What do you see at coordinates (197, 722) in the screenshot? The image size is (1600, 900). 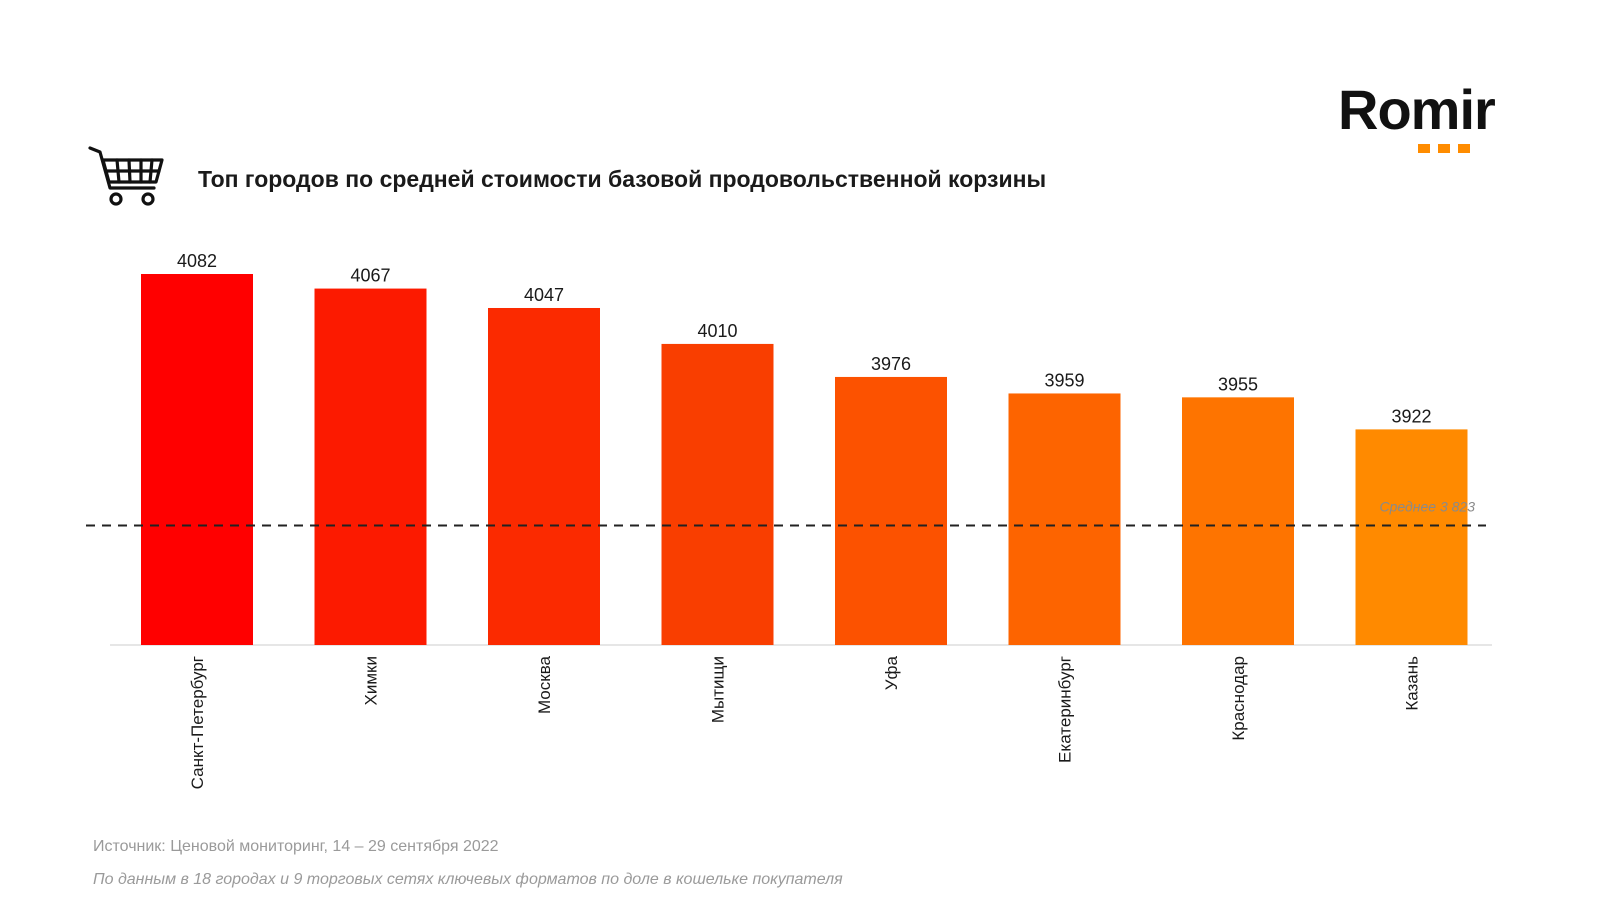 I see `category-label: Санкт-Петербург` at bounding box center [197, 722].